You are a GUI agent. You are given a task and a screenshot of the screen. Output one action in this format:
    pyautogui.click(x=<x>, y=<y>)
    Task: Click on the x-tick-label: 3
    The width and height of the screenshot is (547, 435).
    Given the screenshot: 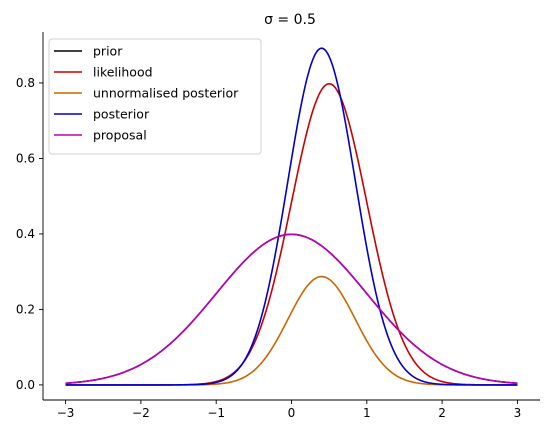 What is the action you would take?
    pyautogui.click(x=518, y=413)
    